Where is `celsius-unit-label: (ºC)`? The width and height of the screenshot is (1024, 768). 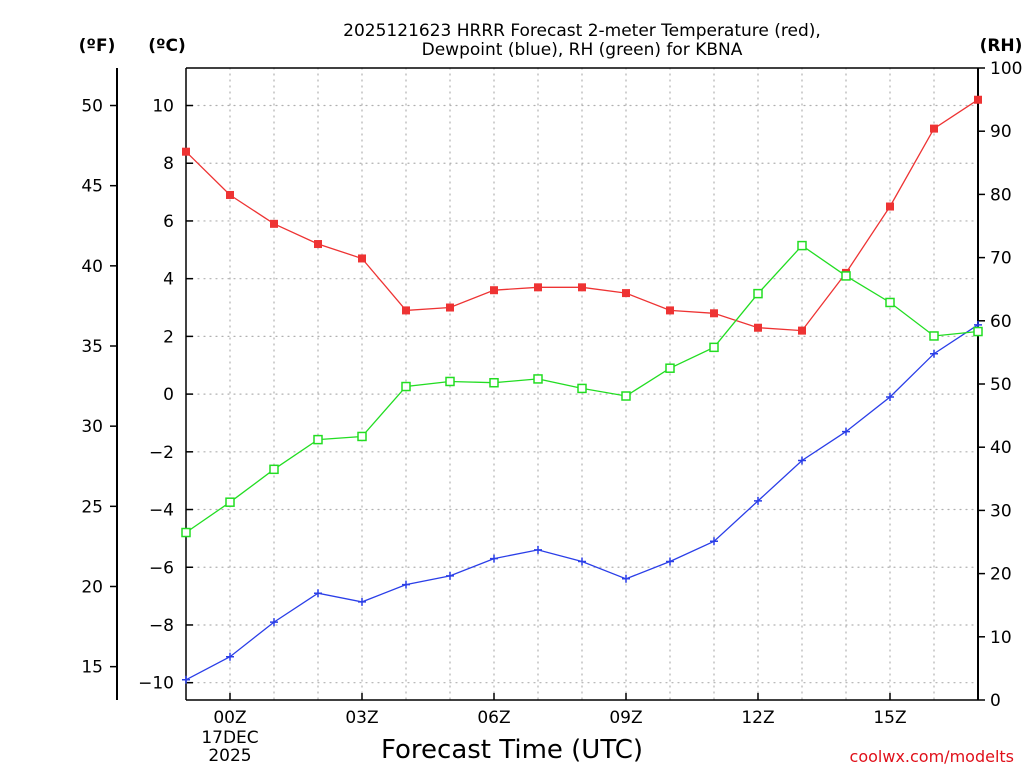 celsius-unit-label: (ºC) is located at coordinates (167, 46).